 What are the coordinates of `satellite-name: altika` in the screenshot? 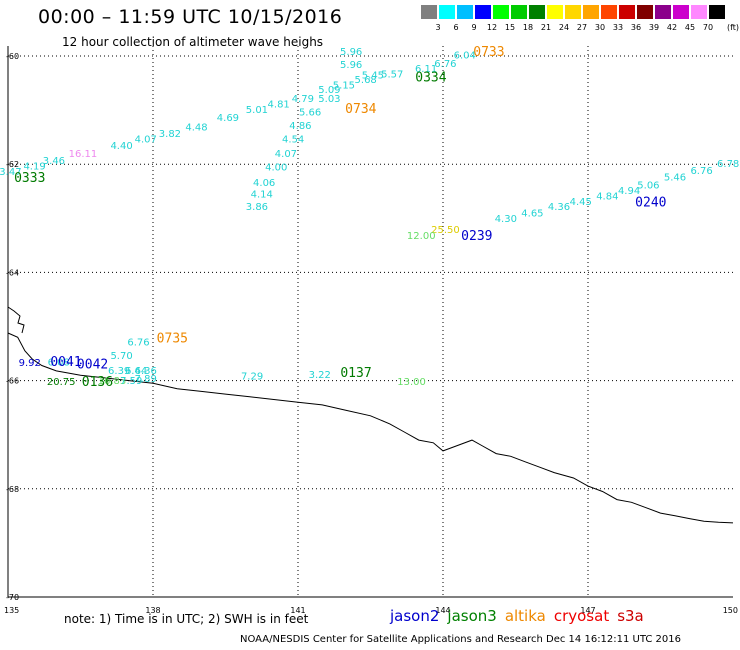 It's located at (525, 616).